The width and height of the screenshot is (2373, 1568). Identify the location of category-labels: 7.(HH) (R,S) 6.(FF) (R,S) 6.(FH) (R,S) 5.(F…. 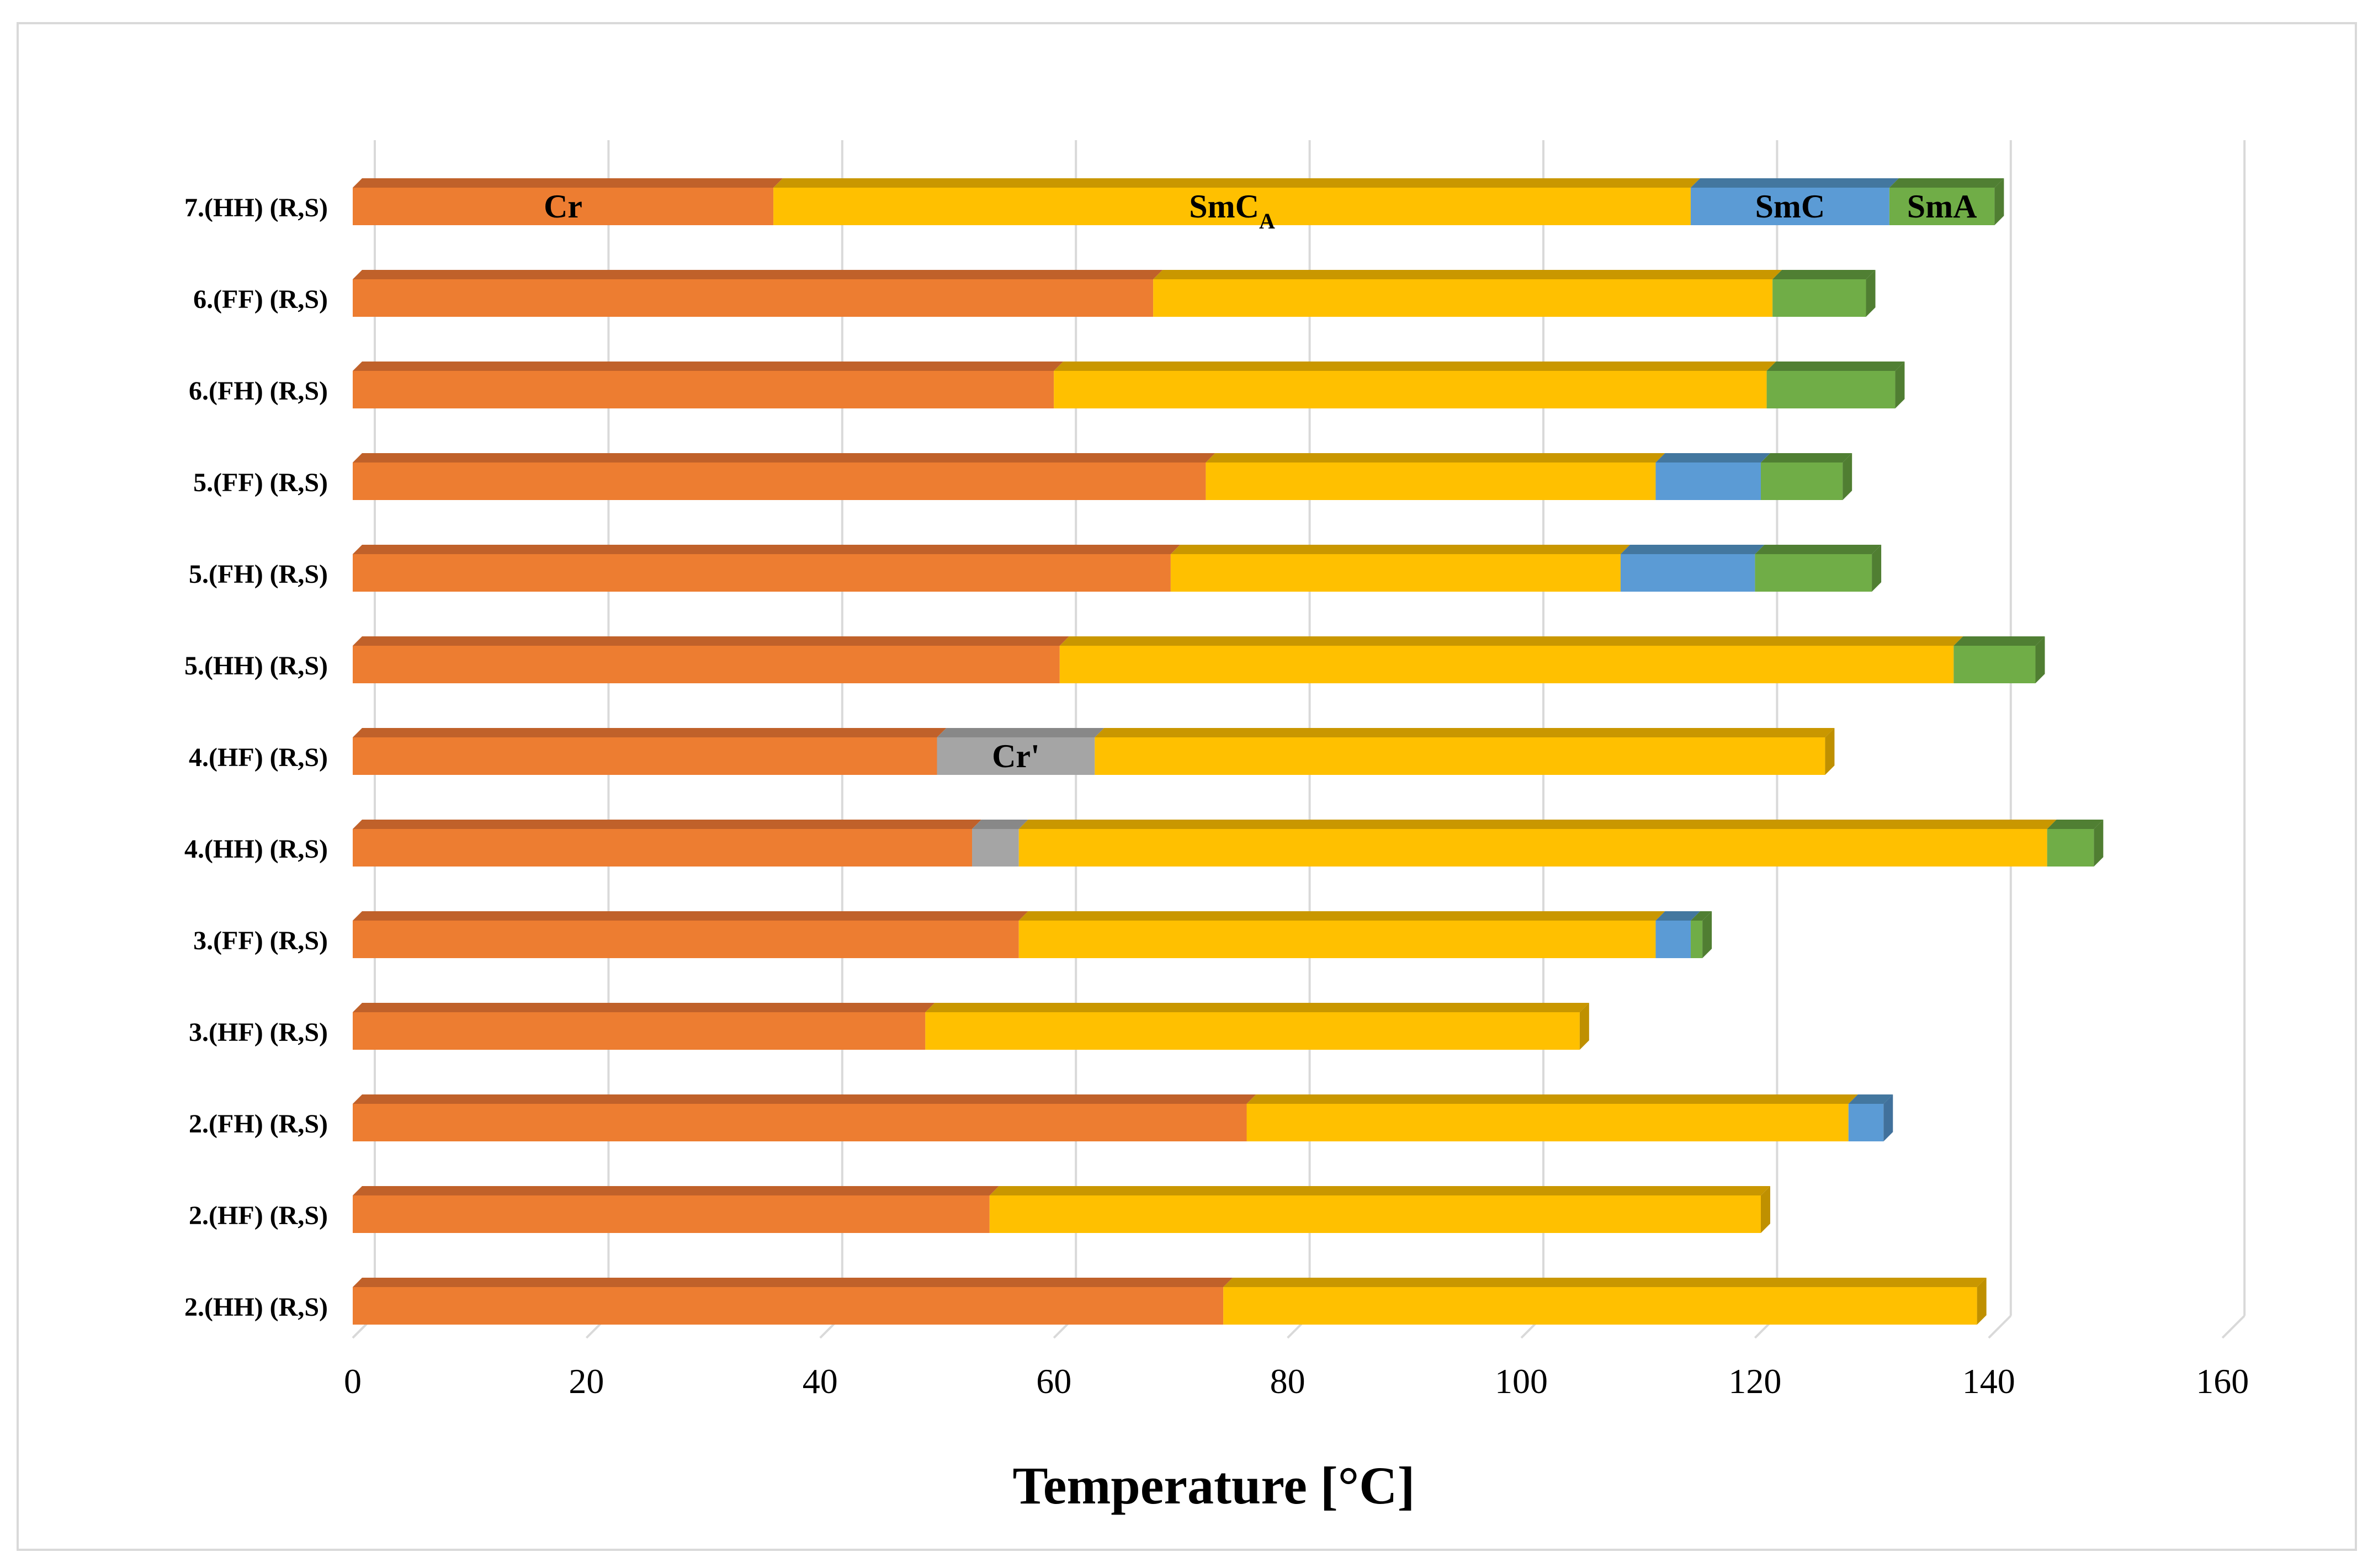
(256, 758).